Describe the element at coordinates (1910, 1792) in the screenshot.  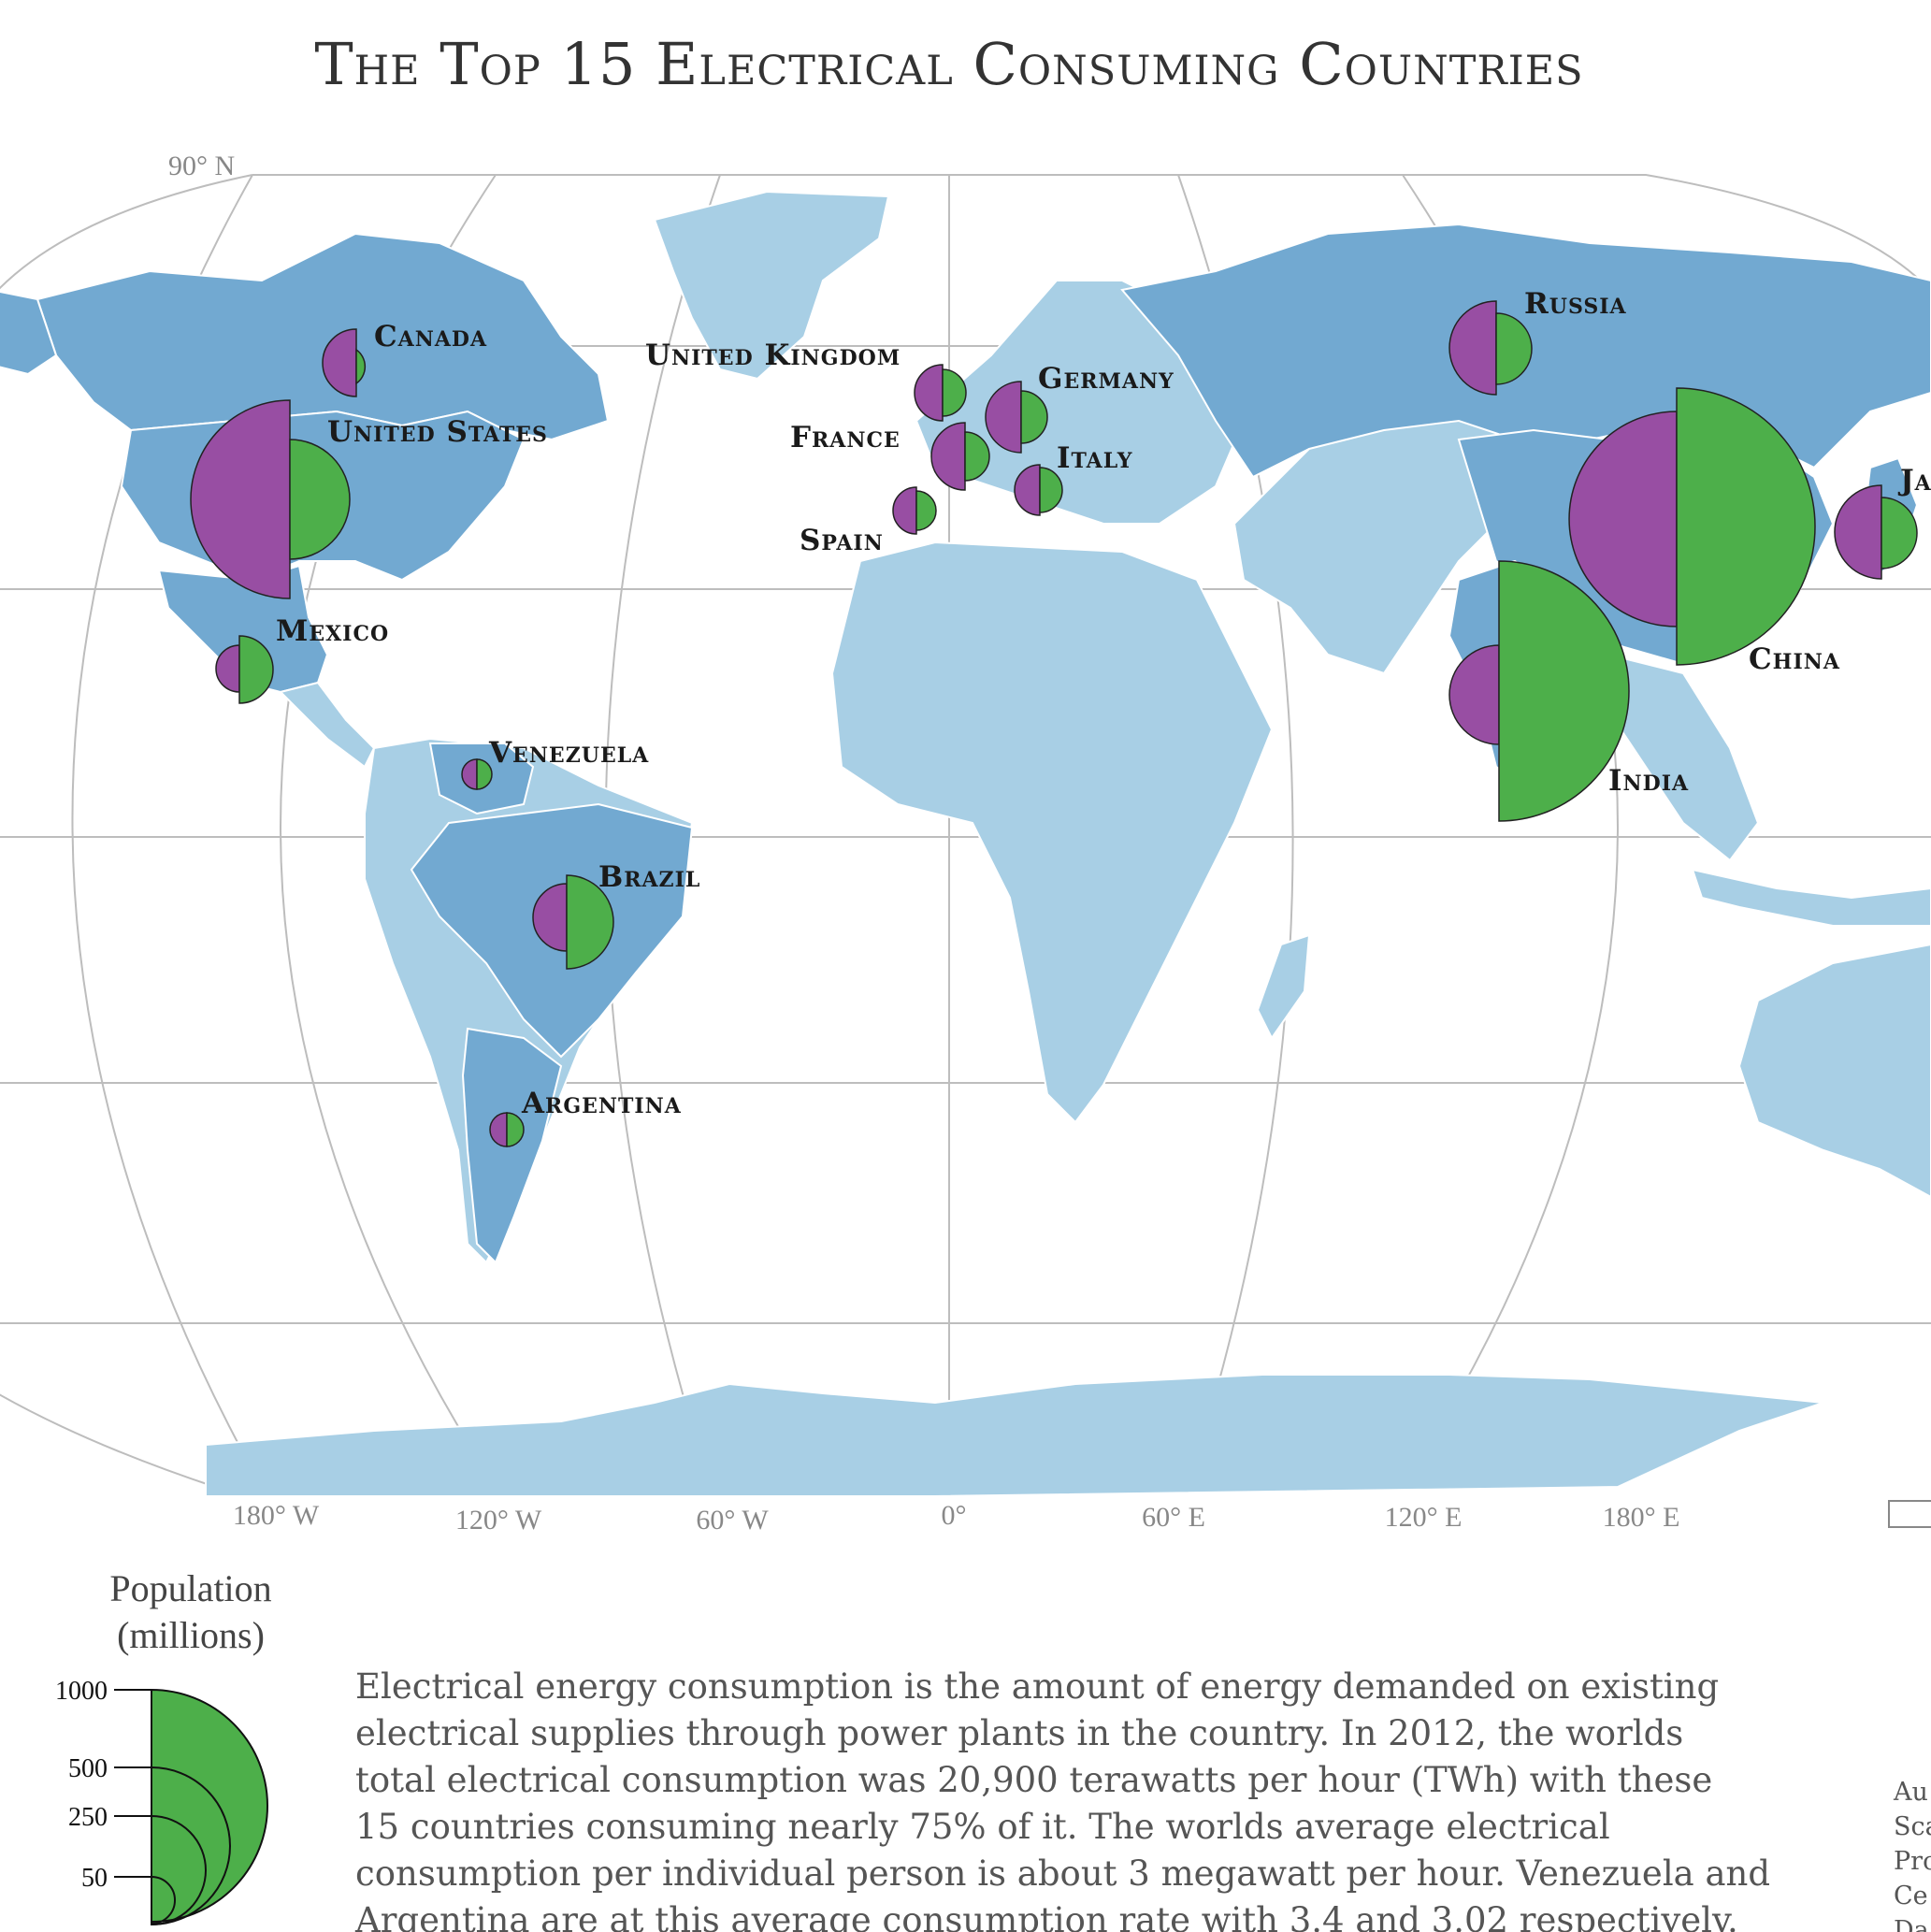
I see `credit-line-1: Au` at that location.